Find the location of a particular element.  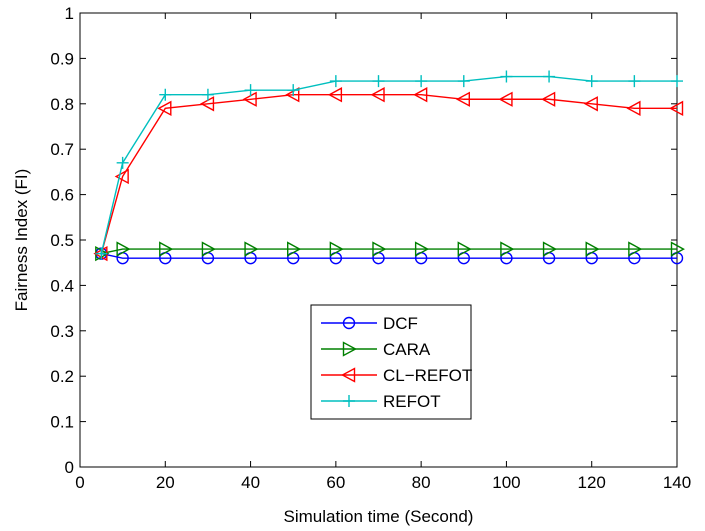

x-tick-label: 100 is located at coordinates (506, 482).